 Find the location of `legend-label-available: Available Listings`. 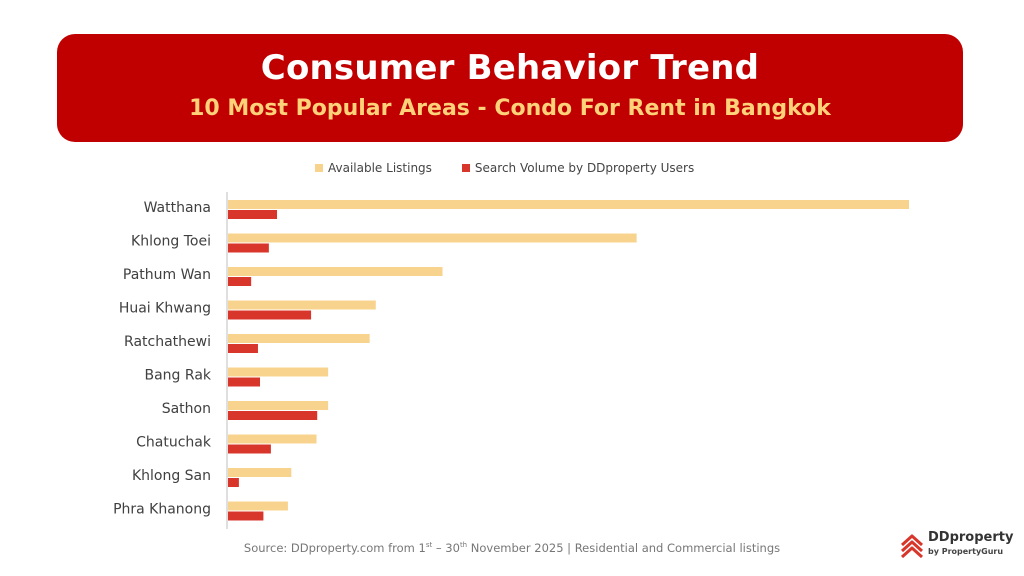

legend-label-available: Available Listings is located at coordinates (380, 168).